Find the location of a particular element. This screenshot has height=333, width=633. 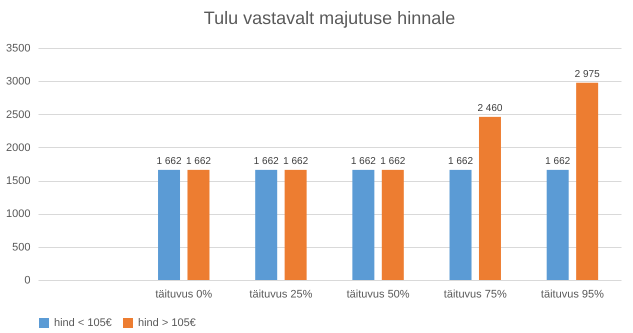

x-tick-label: täituvus 95% is located at coordinates (572, 294).